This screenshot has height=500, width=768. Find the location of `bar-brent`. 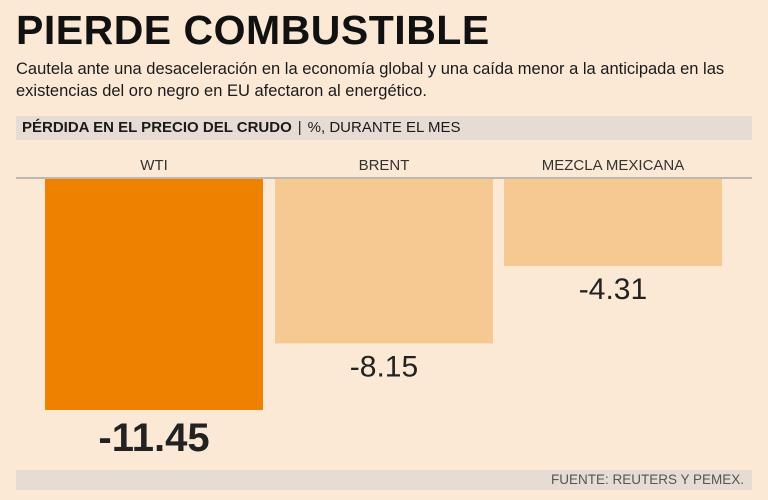

bar-brent is located at coordinates (384, 261).